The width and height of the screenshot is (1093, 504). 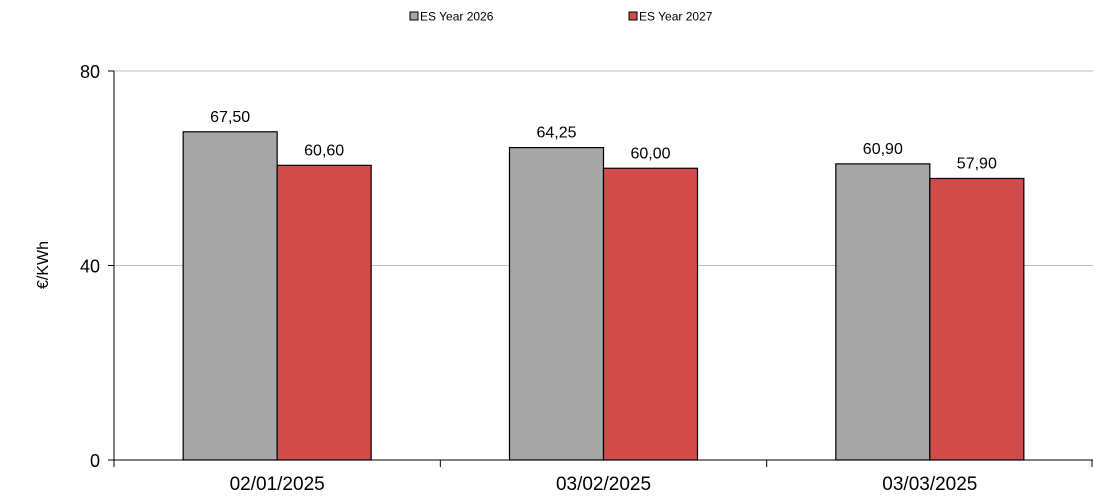 I want to click on data-label: 60,60, so click(x=324, y=150).